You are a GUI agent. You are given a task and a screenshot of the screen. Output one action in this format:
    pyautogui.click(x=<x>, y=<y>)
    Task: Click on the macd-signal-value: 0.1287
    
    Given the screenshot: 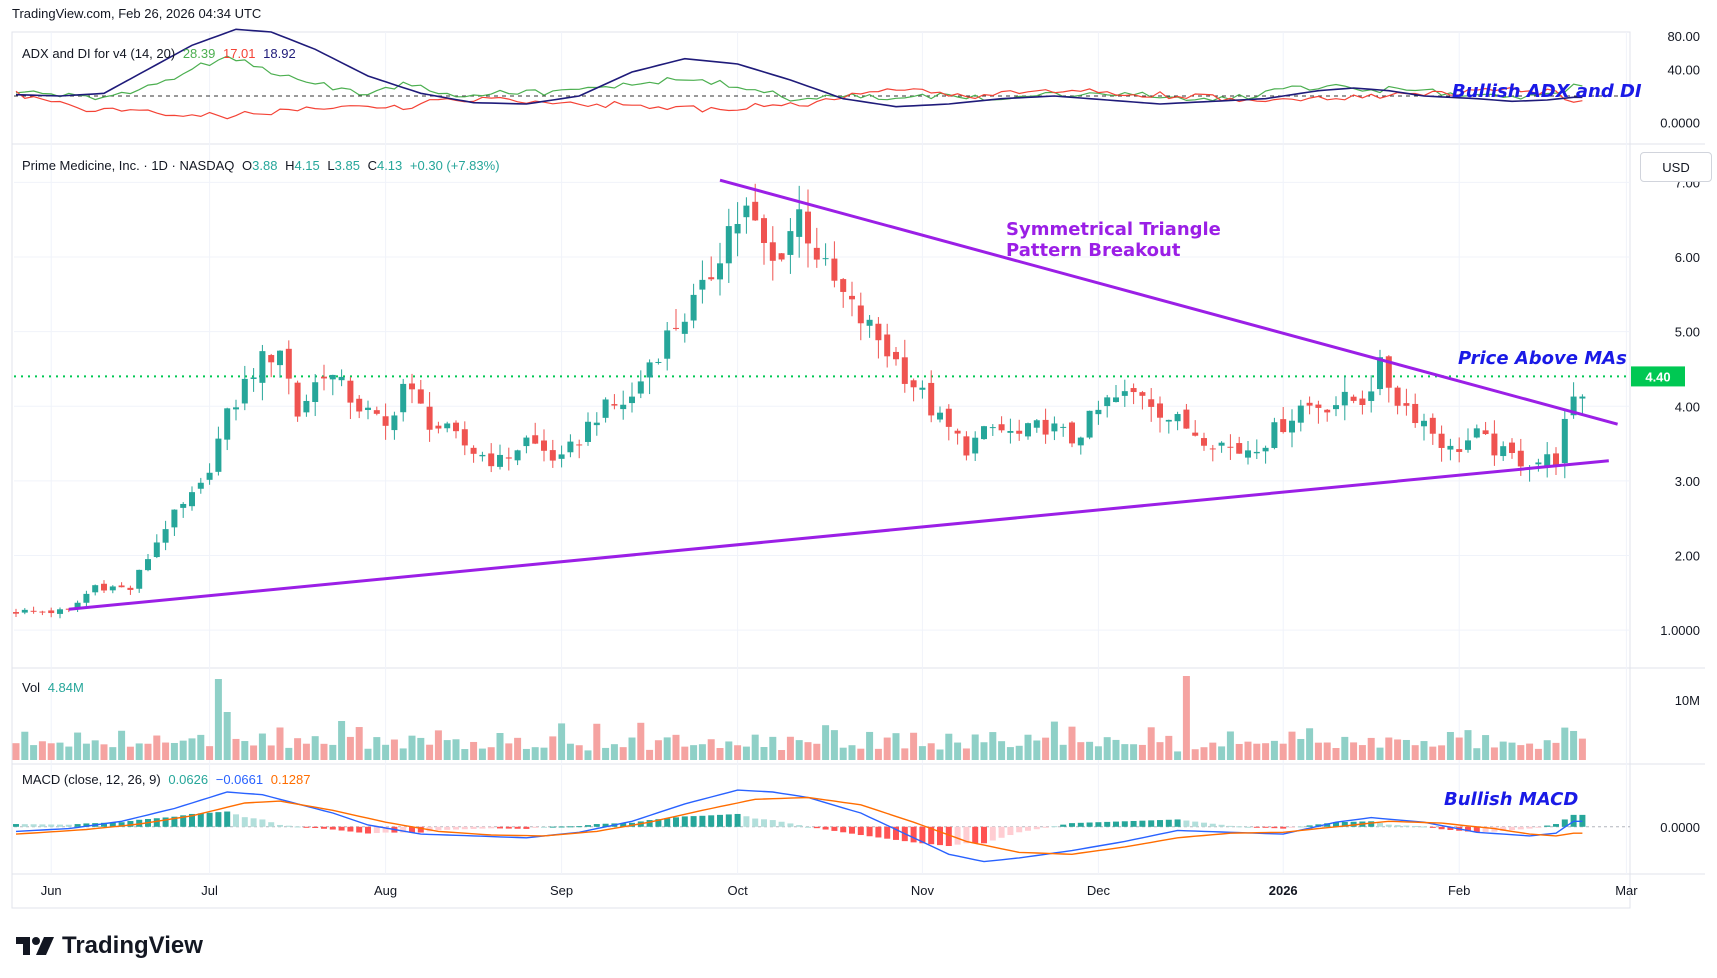 What is the action you would take?
    pyautogui.click(x=290, y=779)
    